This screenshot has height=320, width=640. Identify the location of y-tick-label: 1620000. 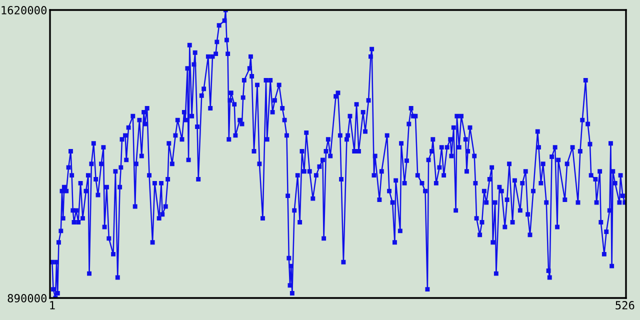
(24, 10).